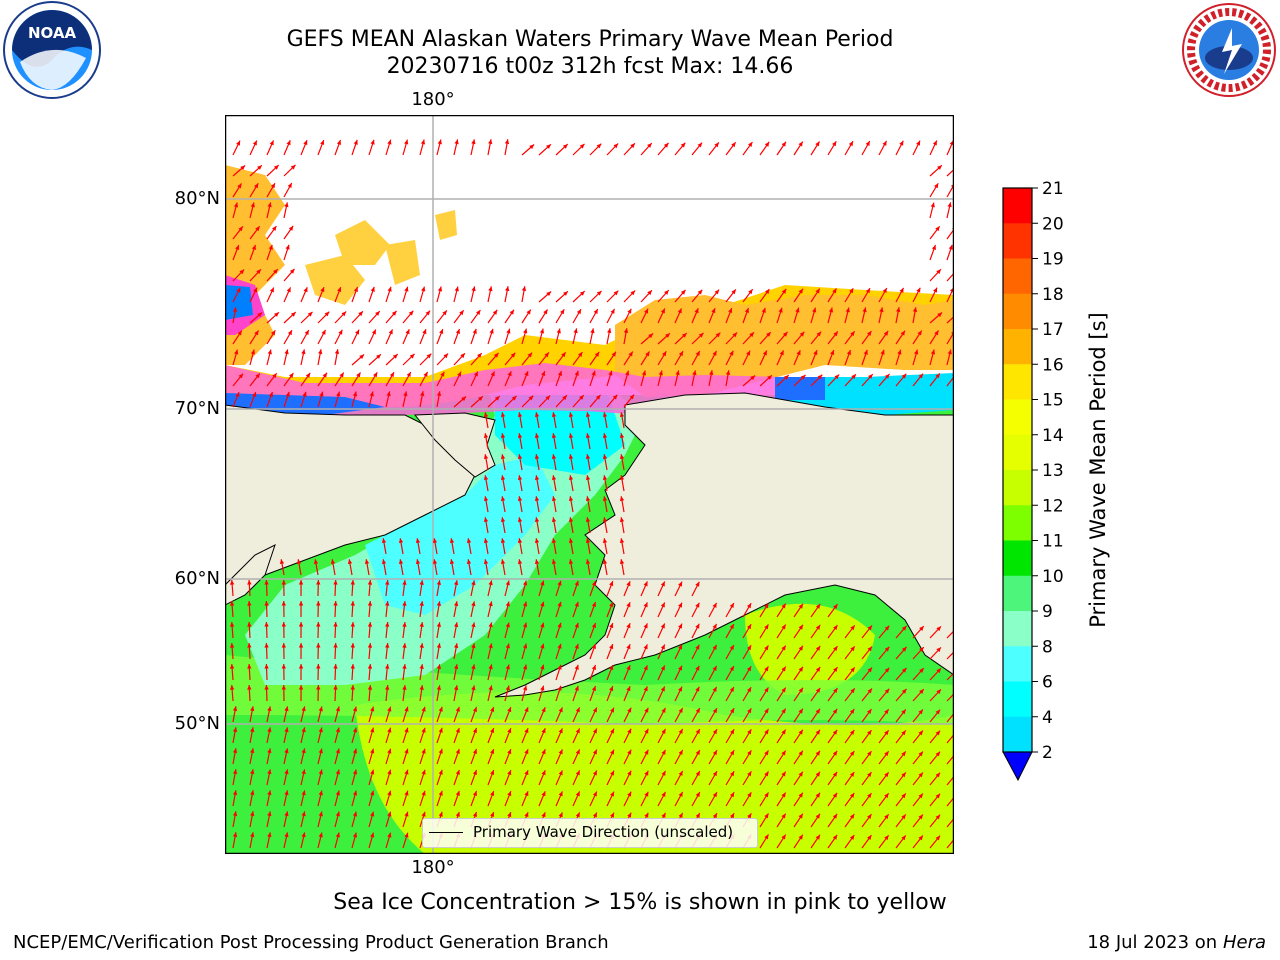 Image resolution: width=1280 pixels, height=960 pixels. I want to click on colorbar-tick-label: 19, so click(1053, 260).